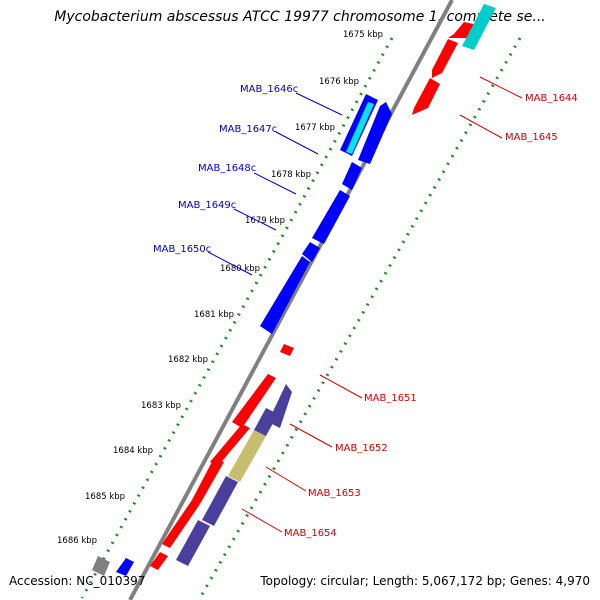  Describe the element at coordinates (133, 451) in the screenshot. I see `kbp-label: 1684 kbp` at that location.